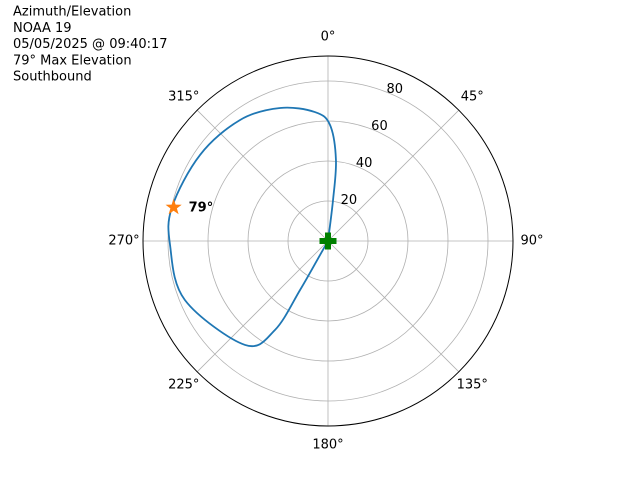 Image resolution: width=640 pixels, height=484 pixels. What do you see at coordinates (52, 77) in the screenshot?
I see `title-line: Southbound` at bounding box center [52, 77].